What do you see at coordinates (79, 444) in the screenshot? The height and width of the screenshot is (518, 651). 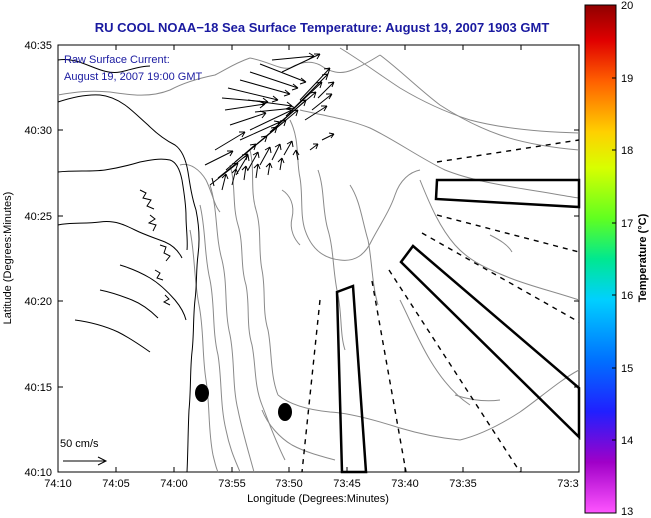 I see `scale-bar-label: 50 cm/s` at bounding box center [79, 444].